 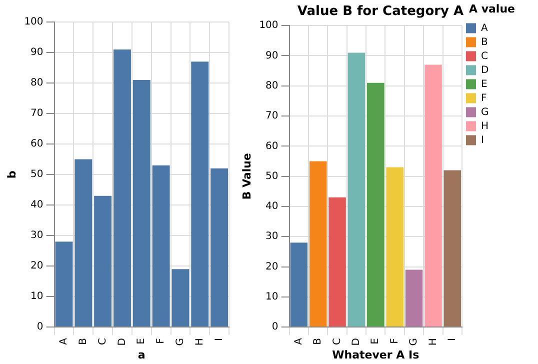 What do you see at coordinates (484, 42) in the screenshot?
I see `legend-label: B` at bounding box center [484, 42].